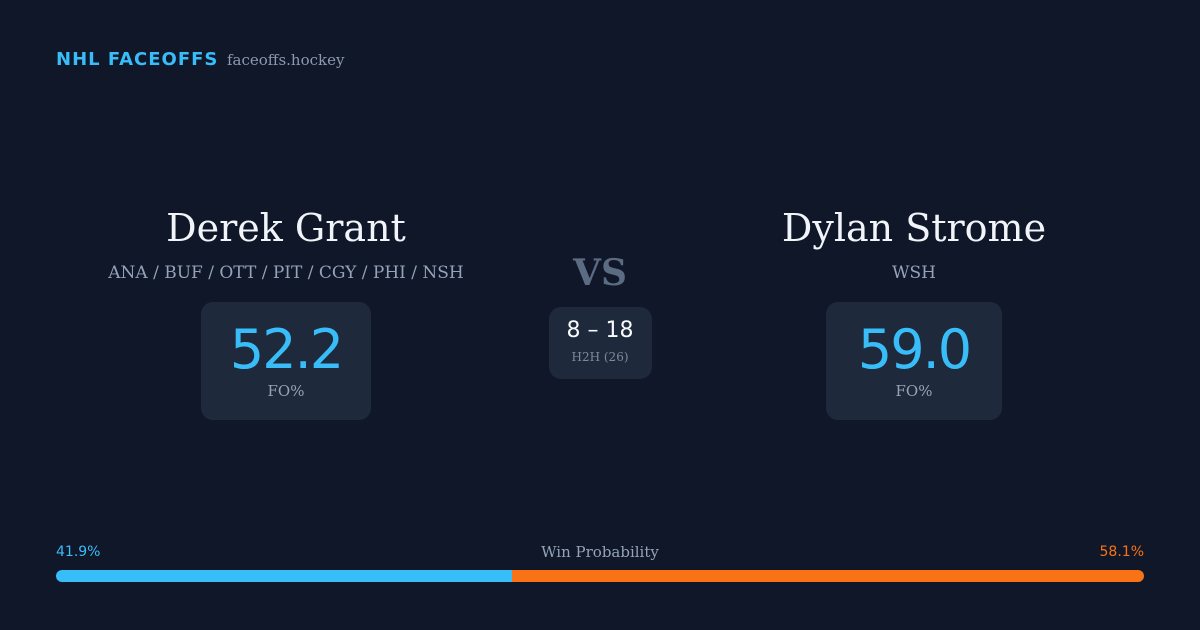 The height and width of the screenshot is (630, 1200). I want to click on prob-title: Win Probability, so click(600, 552).